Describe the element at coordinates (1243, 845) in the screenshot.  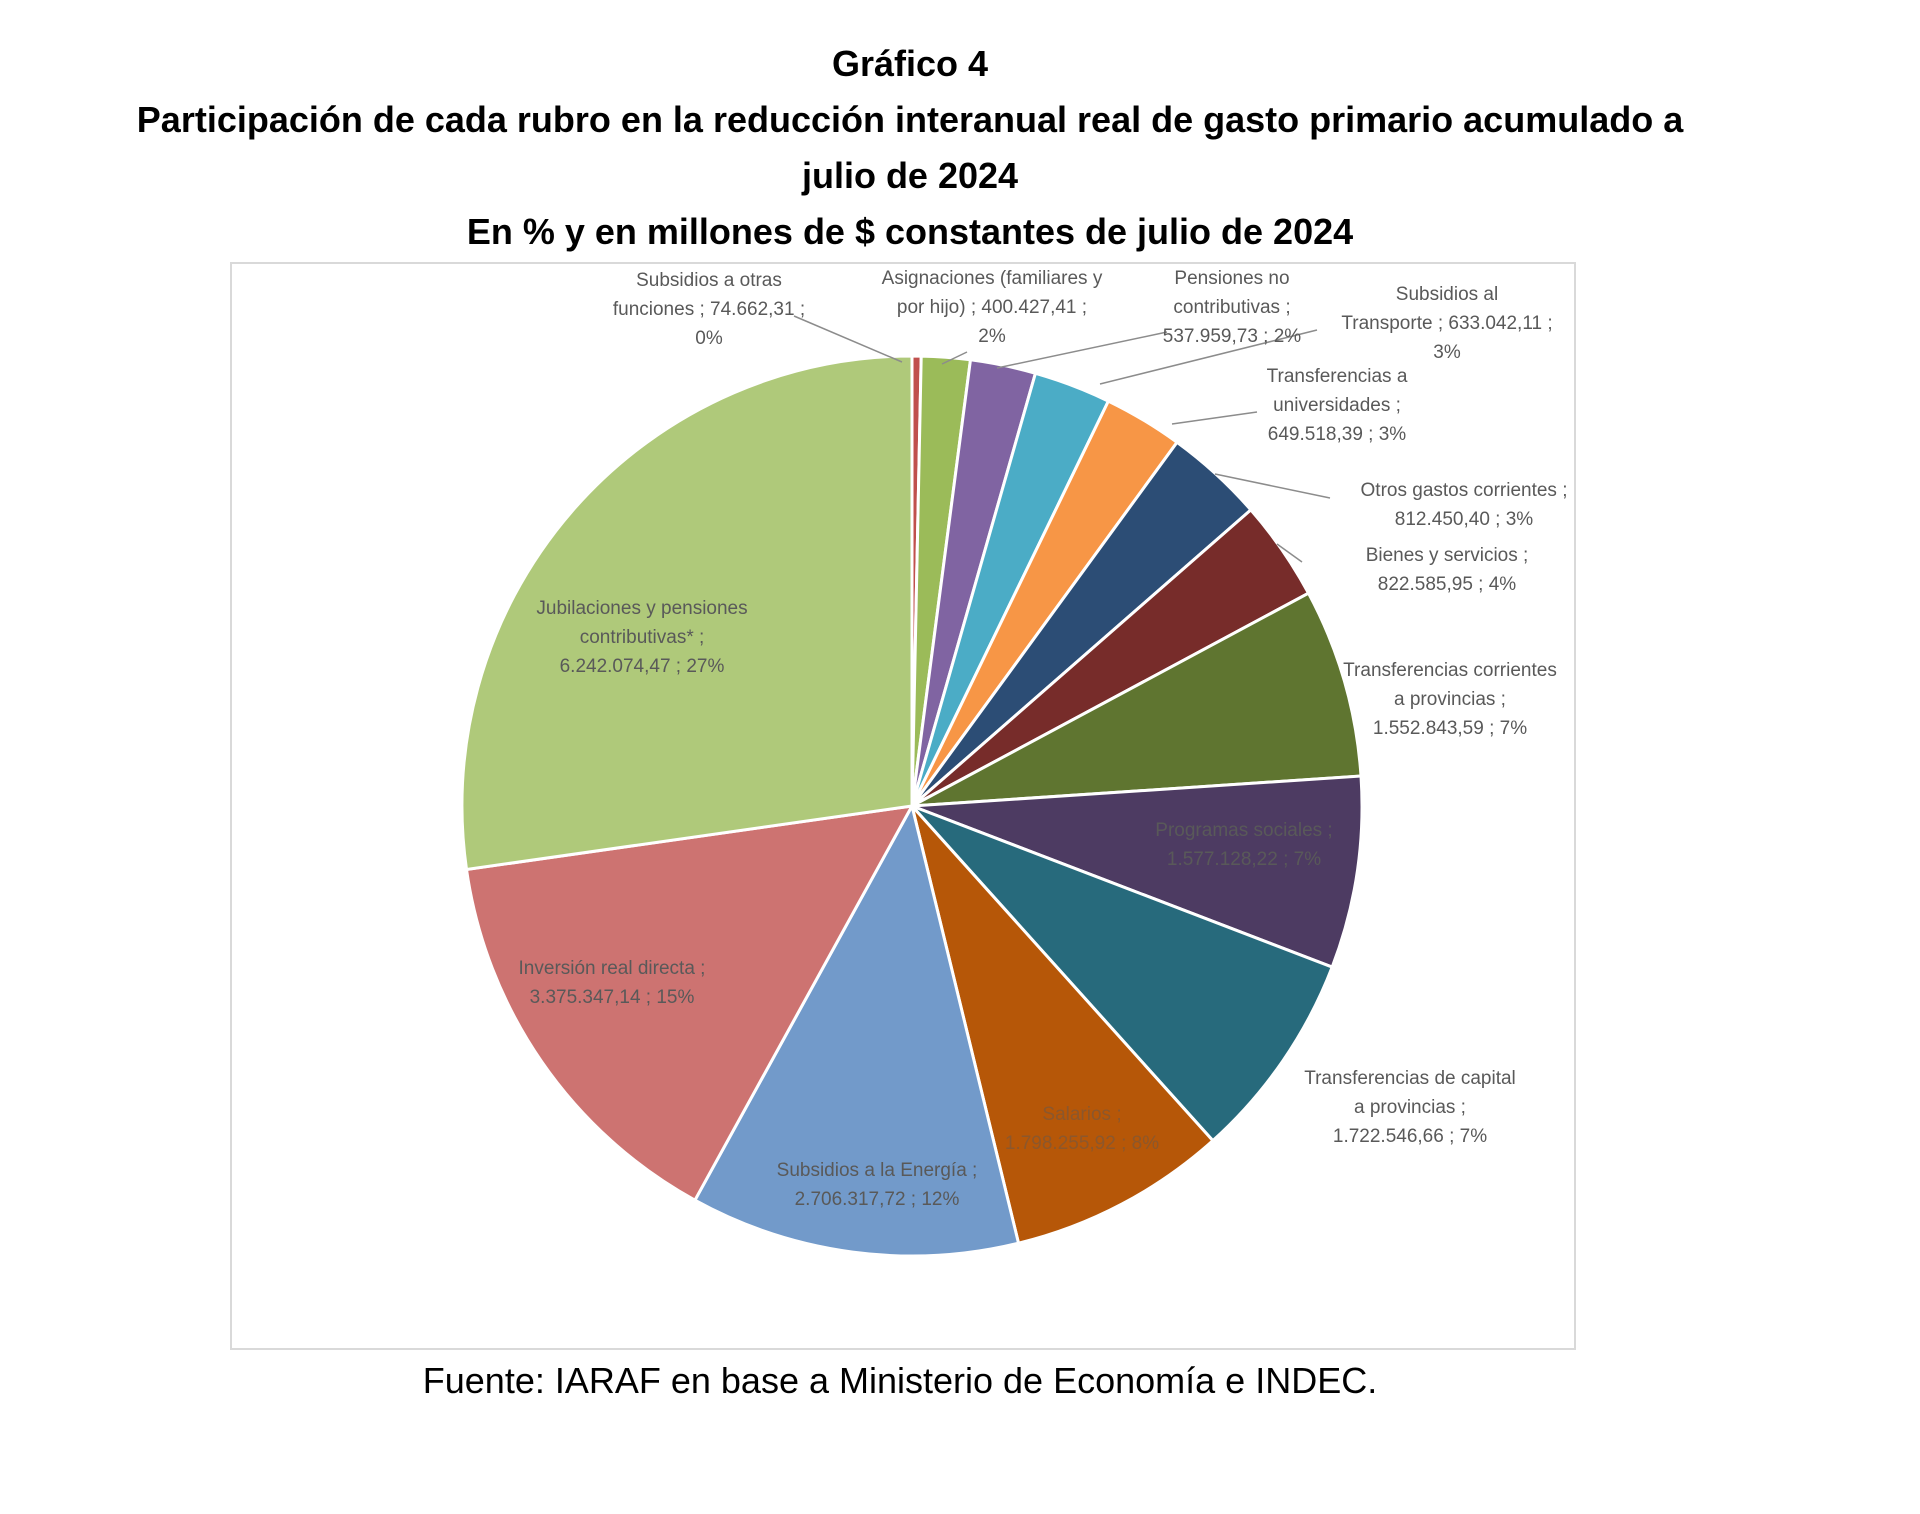
I see `data-label-9: Programas sociales ; 1.577.128,22 ; 7%` at that location.